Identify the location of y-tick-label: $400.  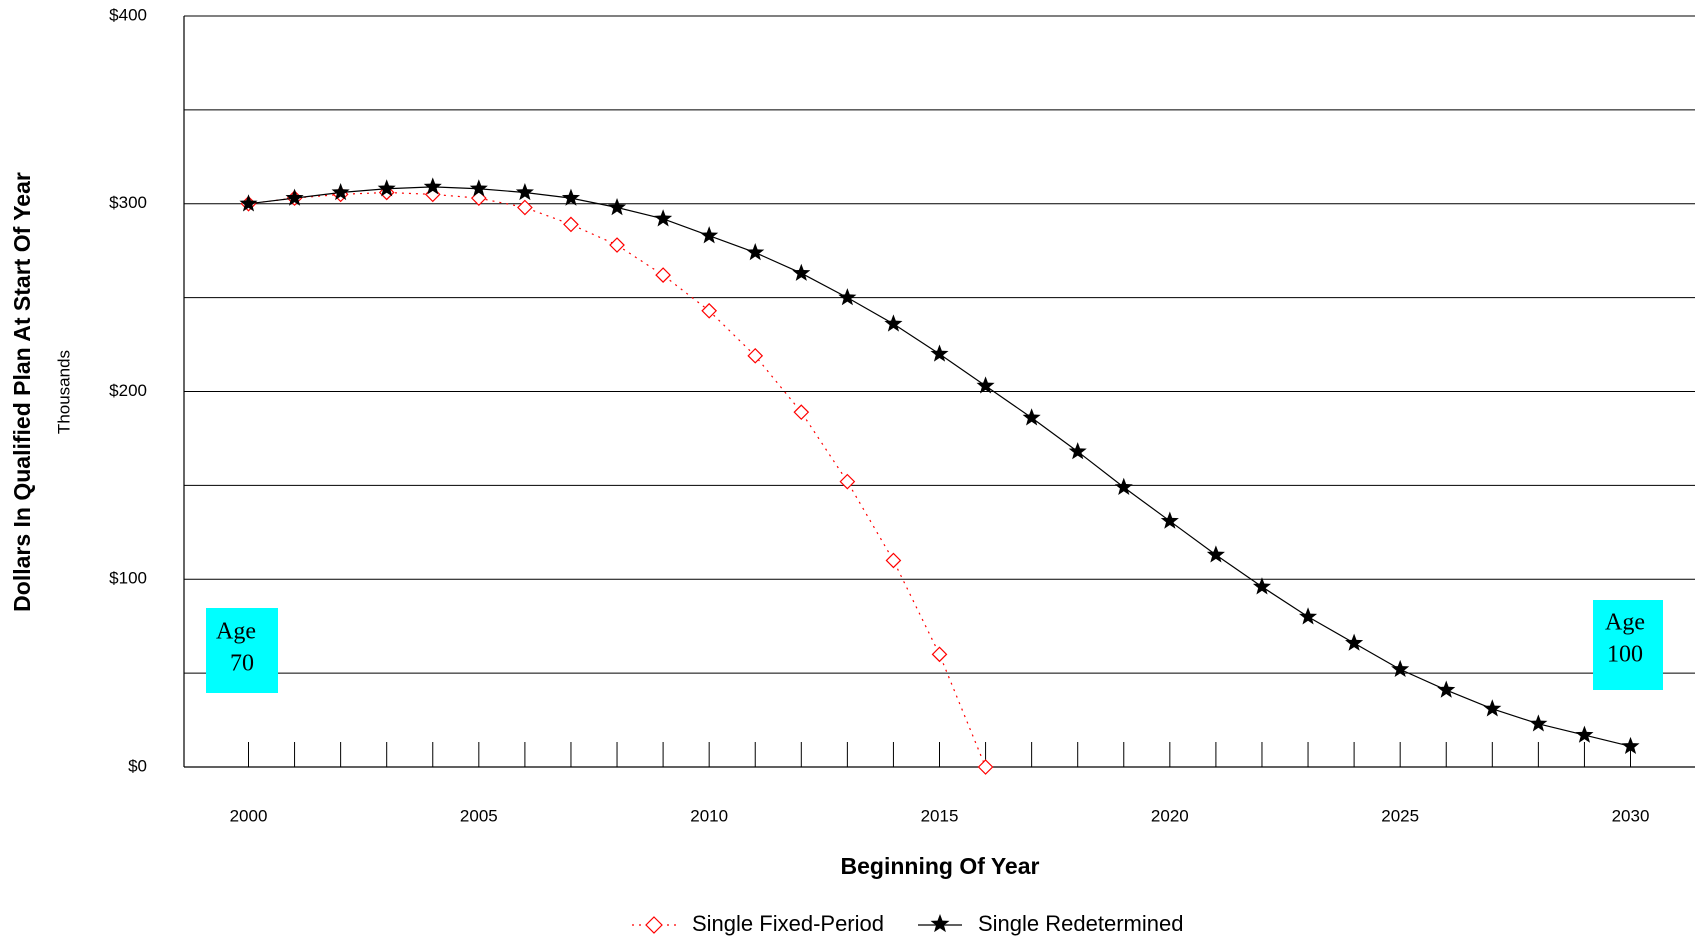
(128, 14).